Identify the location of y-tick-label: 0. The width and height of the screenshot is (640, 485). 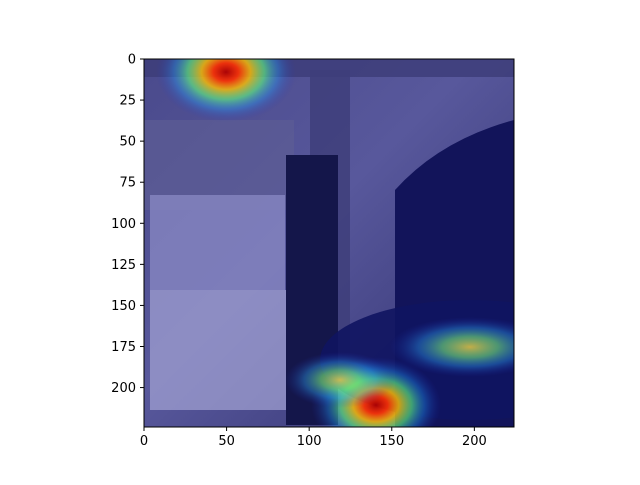
(132, 60).